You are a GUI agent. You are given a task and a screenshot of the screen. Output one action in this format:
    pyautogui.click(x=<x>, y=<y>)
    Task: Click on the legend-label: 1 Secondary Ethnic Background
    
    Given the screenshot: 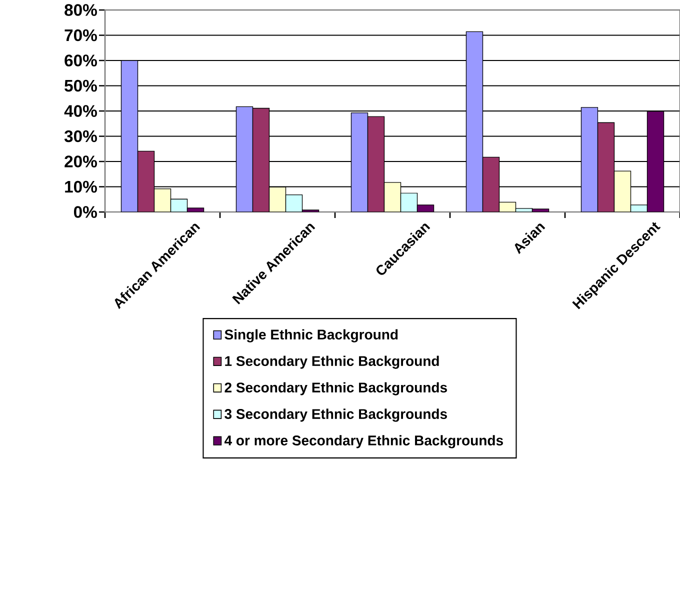 What is the action you would take?
    pyautogui.click(x=332, y=362)
    